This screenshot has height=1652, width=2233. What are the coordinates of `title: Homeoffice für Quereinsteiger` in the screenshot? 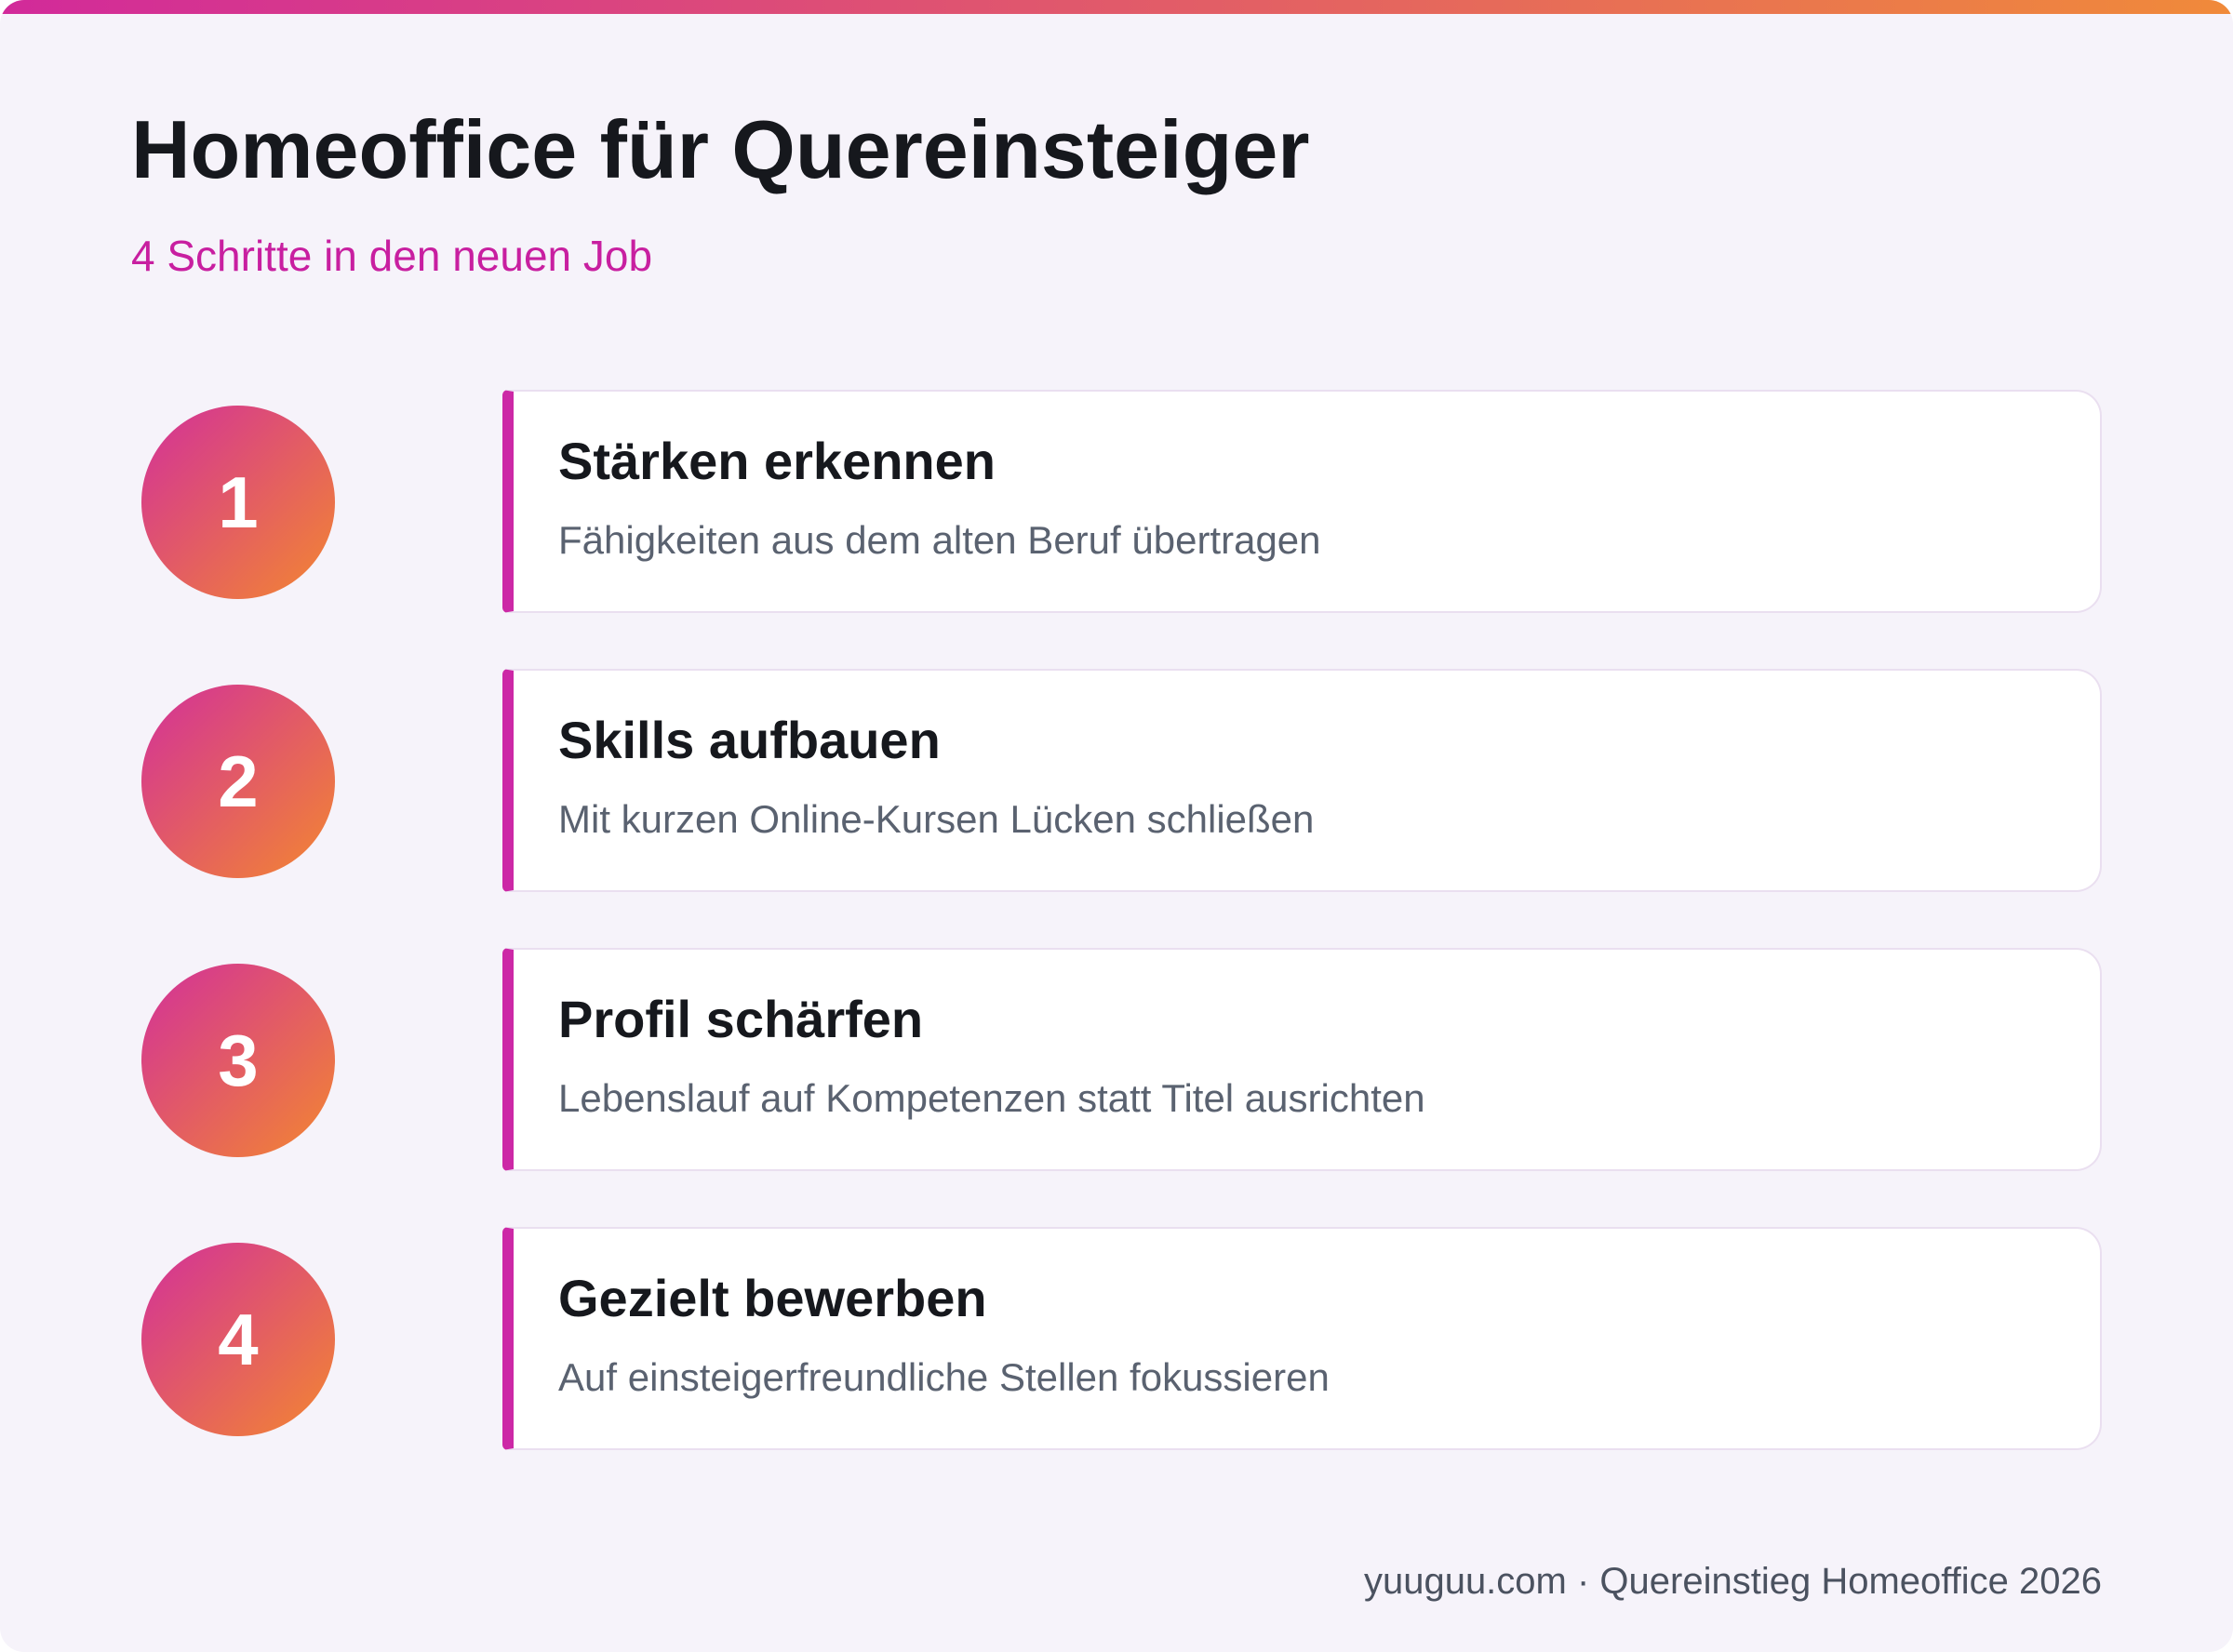 It's located at (720, 149).